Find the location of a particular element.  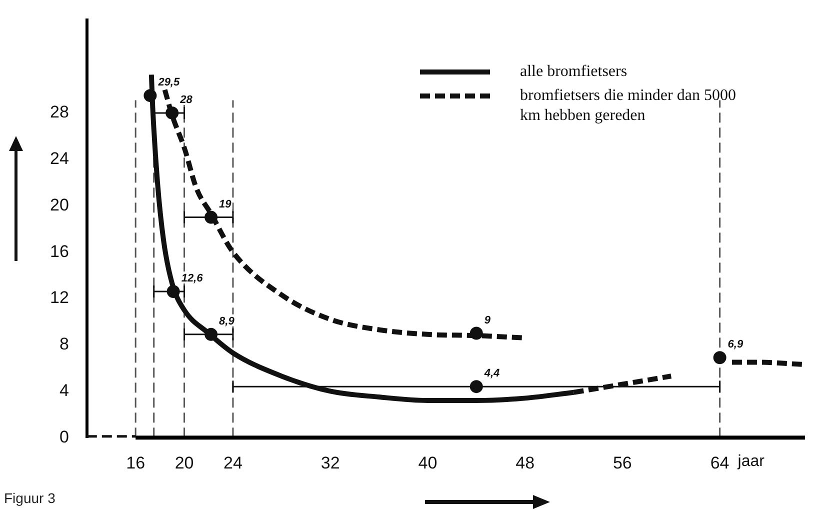

data-label: 8,9 is located at coordinates (227, 321).